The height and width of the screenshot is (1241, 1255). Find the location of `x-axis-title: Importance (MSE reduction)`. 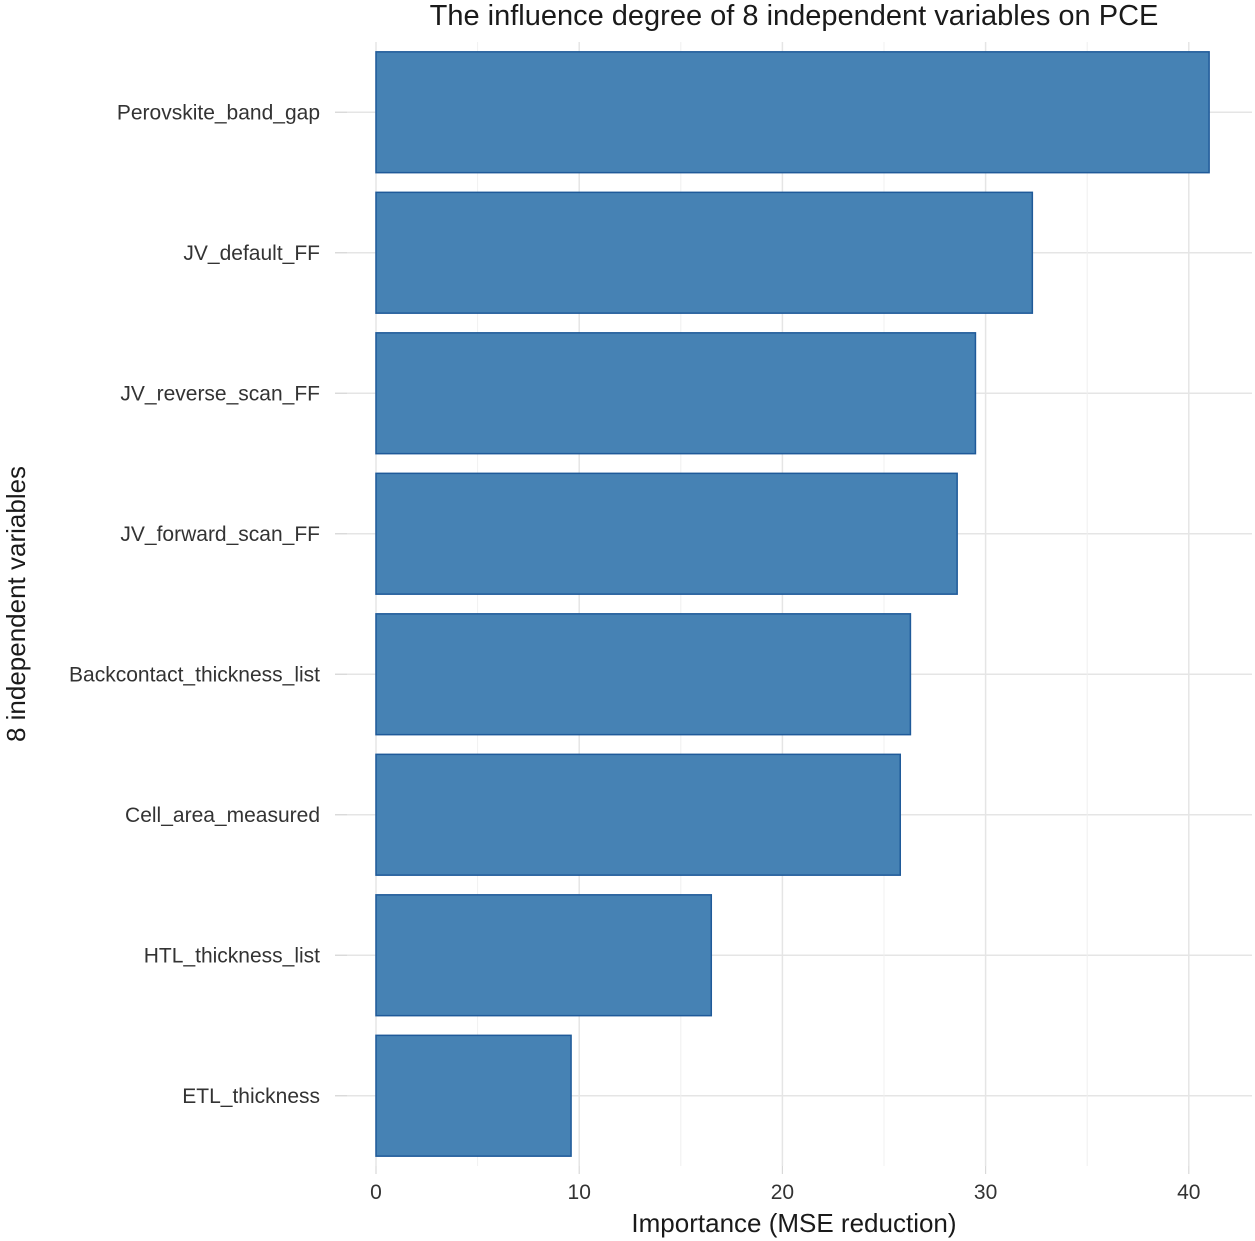

x-axis-title: Importance (MSE reduction) is located at coordinates (793, 1223).